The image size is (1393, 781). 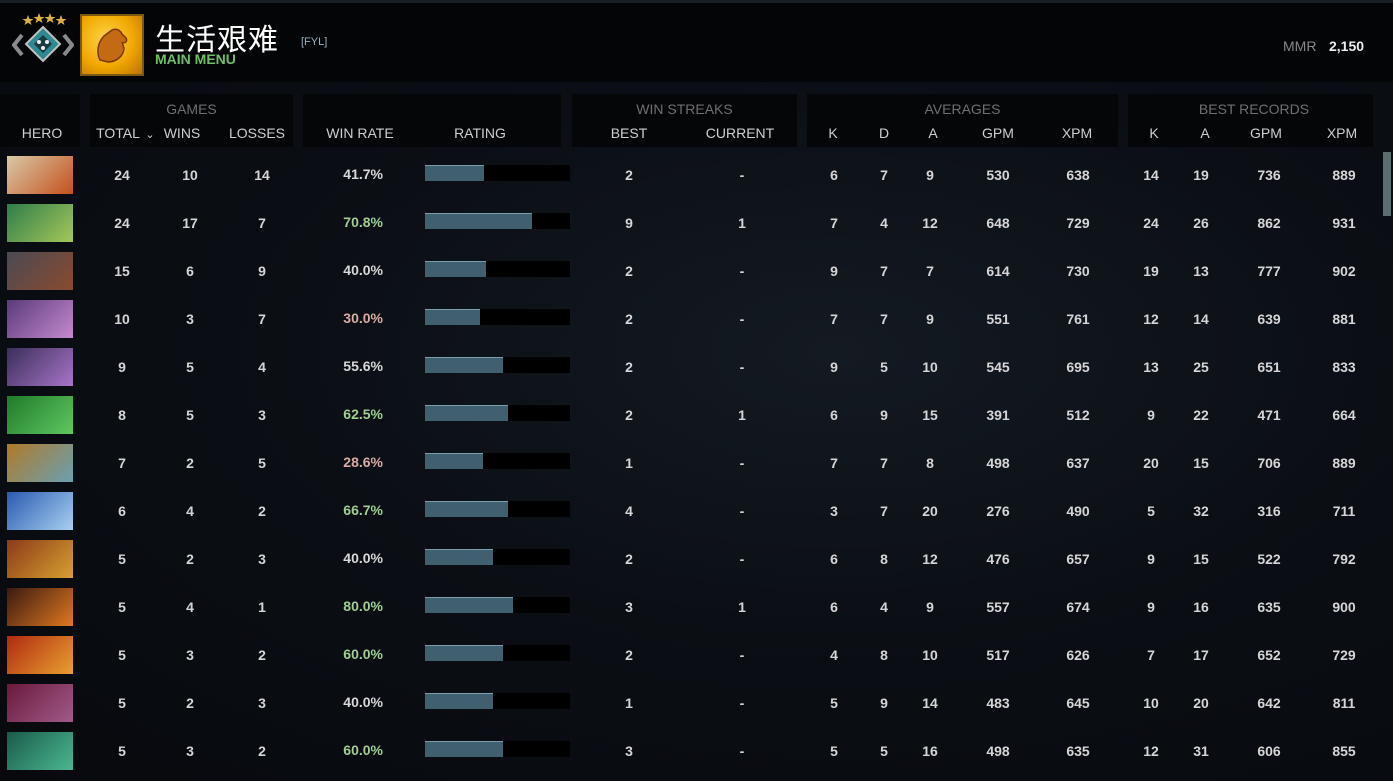 What do you see at coordinates (1344, 367) in the screenshot?
I see `best-xpm: 833` at bounding box center [1344, 367].